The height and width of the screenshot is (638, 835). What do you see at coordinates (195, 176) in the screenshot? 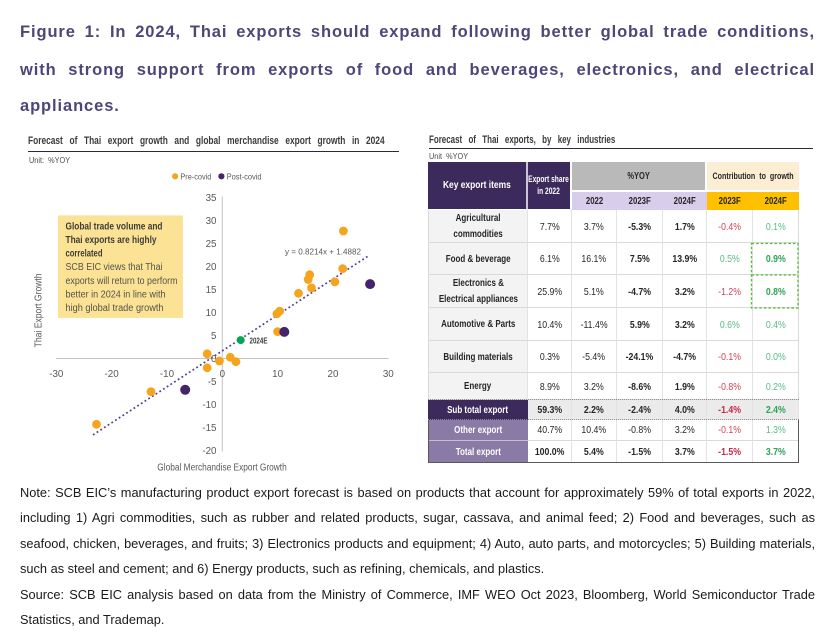
I see `svg-text: Pre-covid` at bounding box center [195, 176].